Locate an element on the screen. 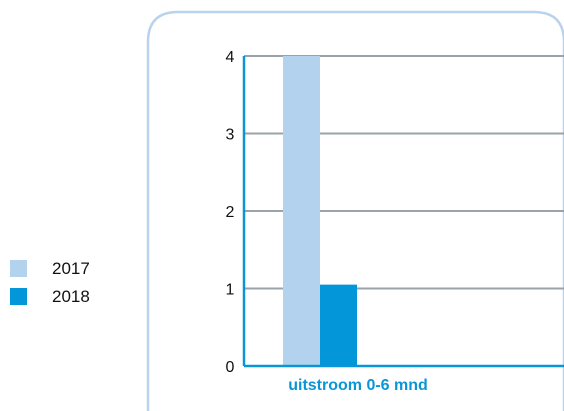  legend-swatch-2018 is located at coordinates (18, 296).